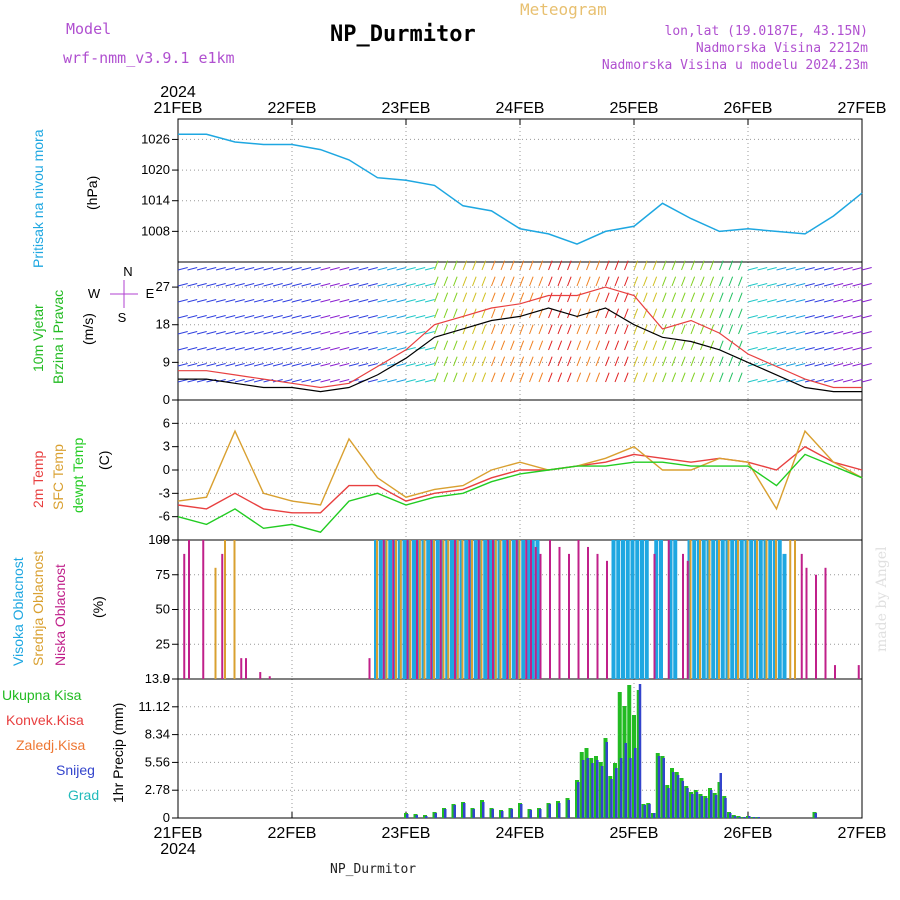 The image size is (900, 900). Describe the element at coordinates (166, 446) in the screenshot. I see `y-tick-label: 3` at that location.